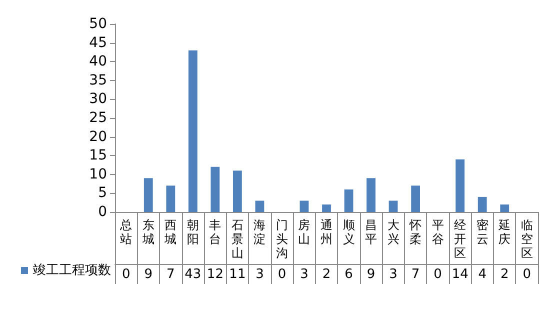 The image size is (554, 316). Describe the element at coordinates (98, 174) in the screenshot. I see `y-tick-label: 10` at that location.